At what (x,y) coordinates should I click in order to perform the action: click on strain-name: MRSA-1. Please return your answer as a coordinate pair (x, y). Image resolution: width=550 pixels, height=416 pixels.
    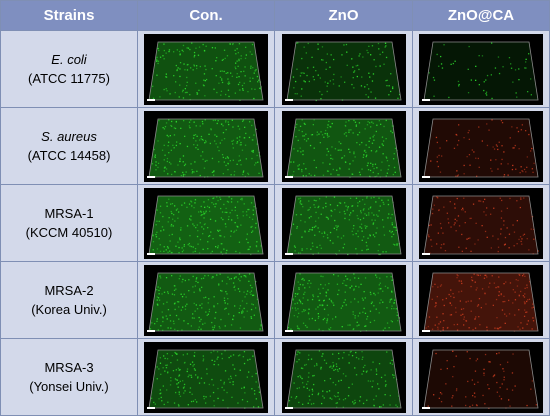
    Looking at the image, I should click on (69, 213).